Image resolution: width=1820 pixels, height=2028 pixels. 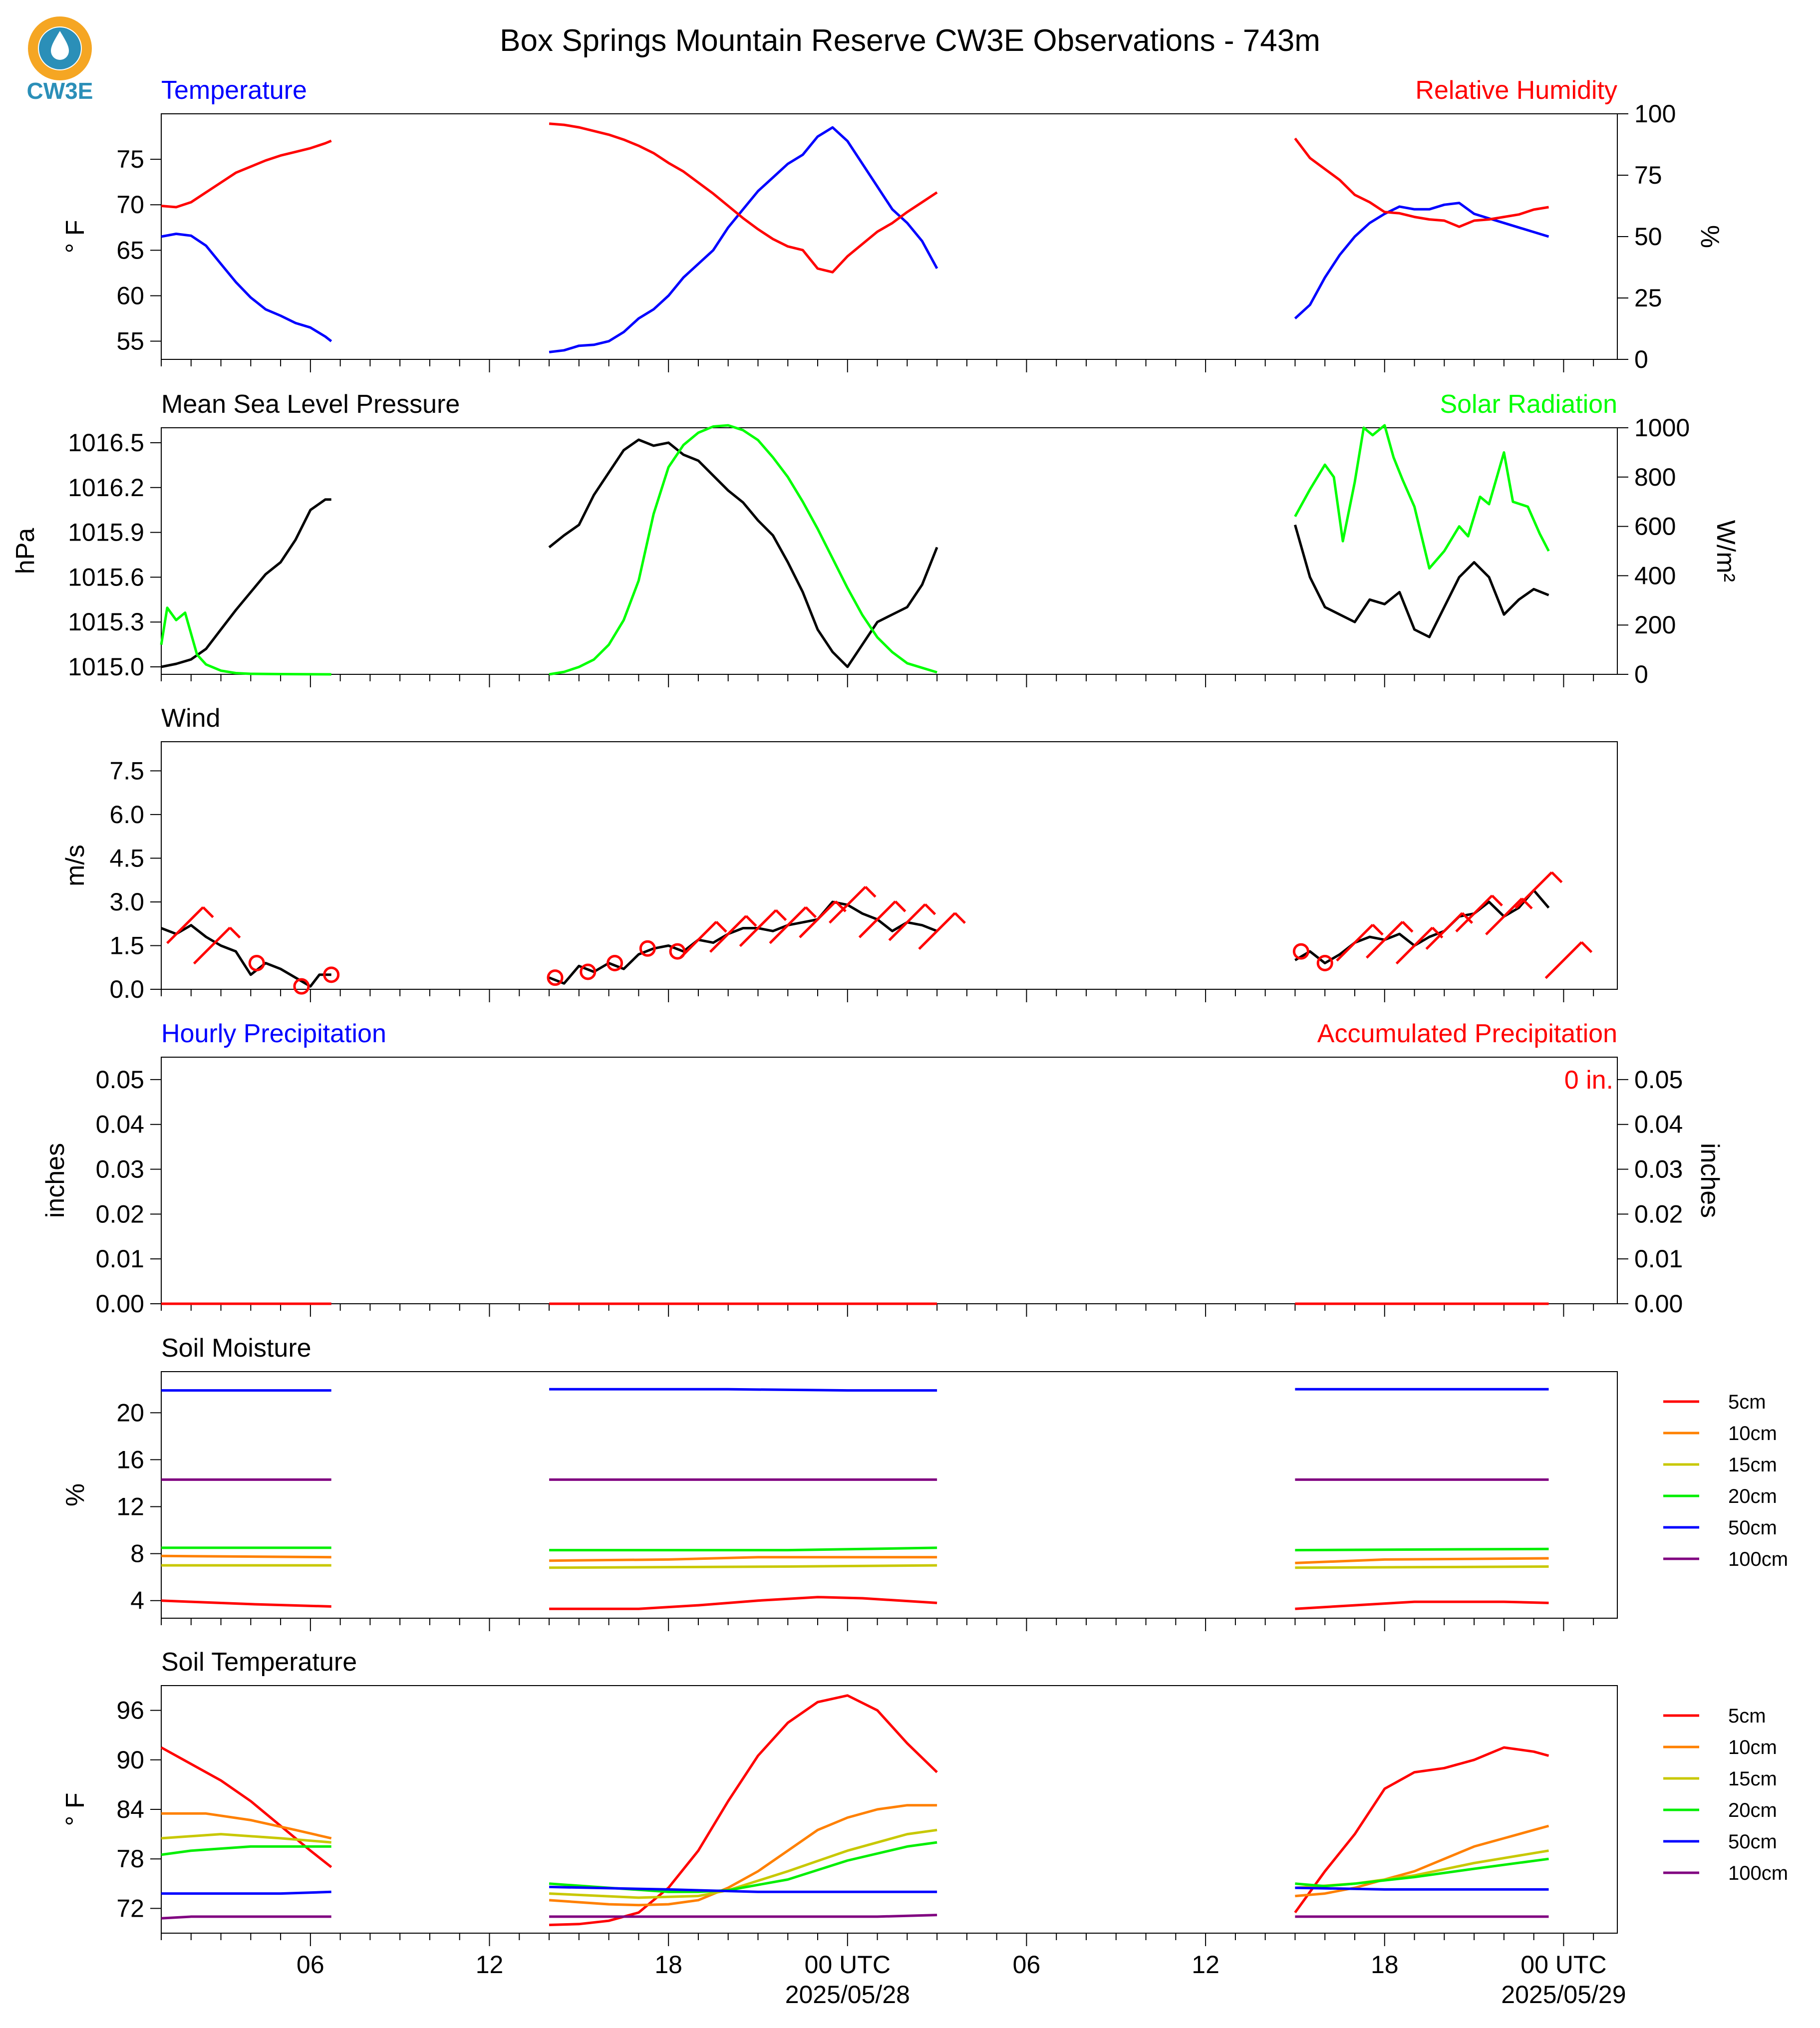 I want to click on y-tick-label-right: 200, so click(x=1655, y=625).